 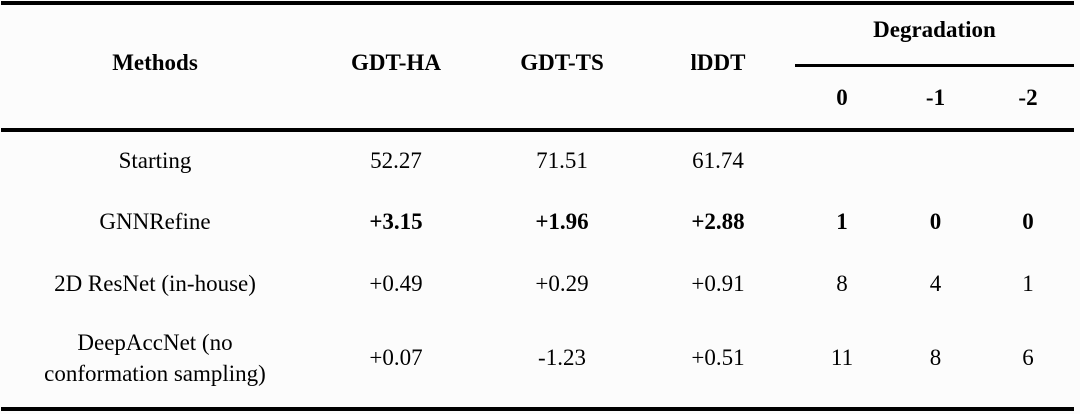 I want to click on method-cell: DeepAccNet (no conformation sampling), so click(x=155, y=357).